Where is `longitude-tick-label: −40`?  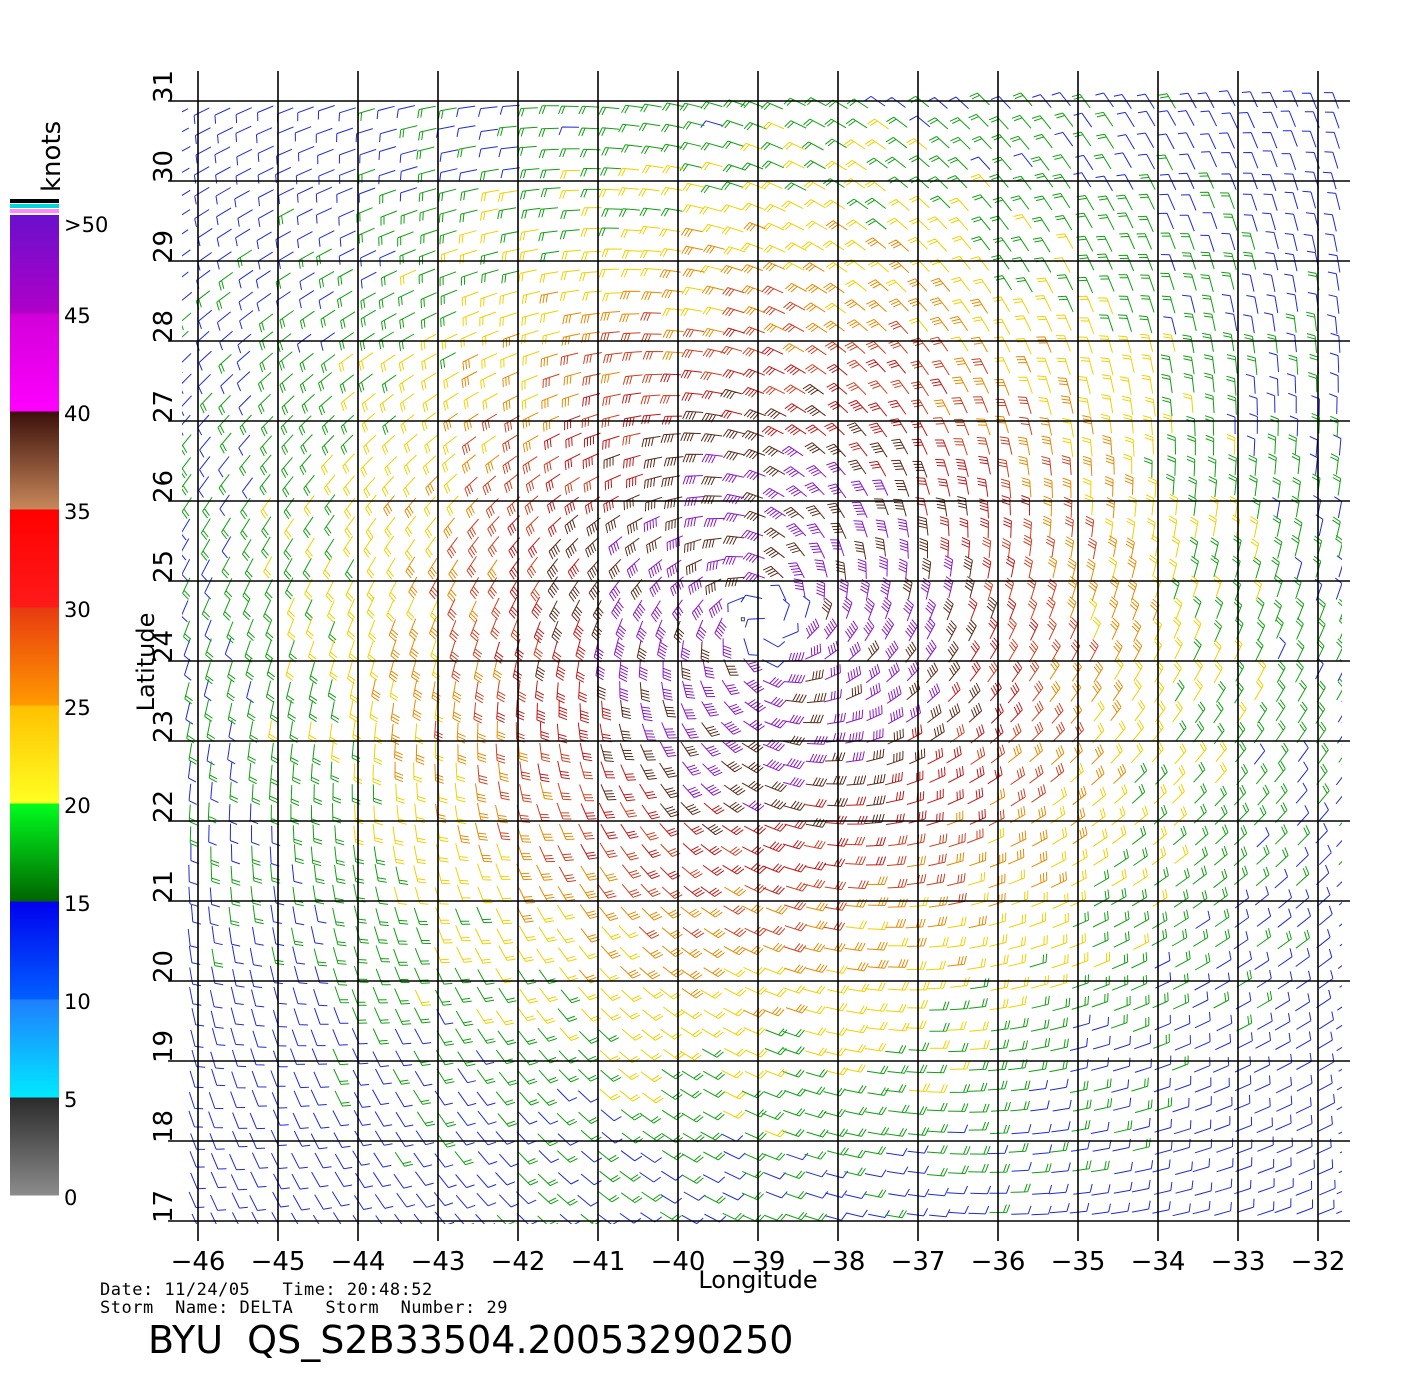 longitude-tick-label: −40 is located at coordinates (678, 1262).